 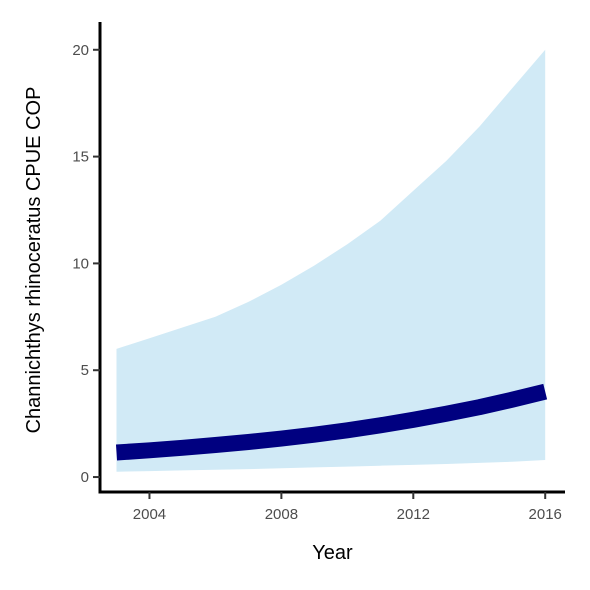 I want to click on y-tick-label: 0, so click(x=85, y=477).